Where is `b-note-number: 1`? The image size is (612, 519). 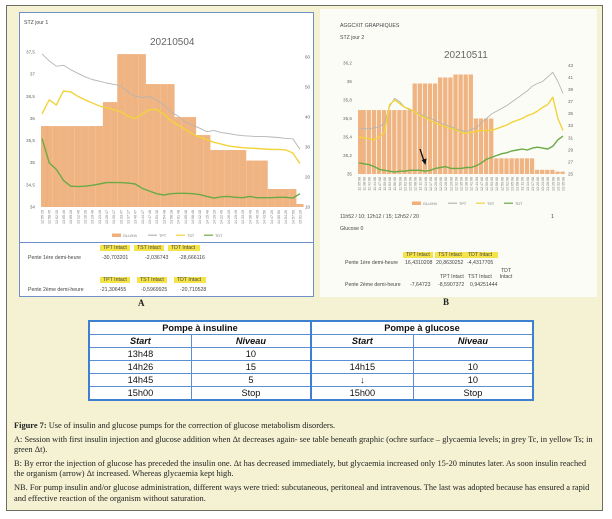 b-note-number: 1 is located at coordinates (552, 217).